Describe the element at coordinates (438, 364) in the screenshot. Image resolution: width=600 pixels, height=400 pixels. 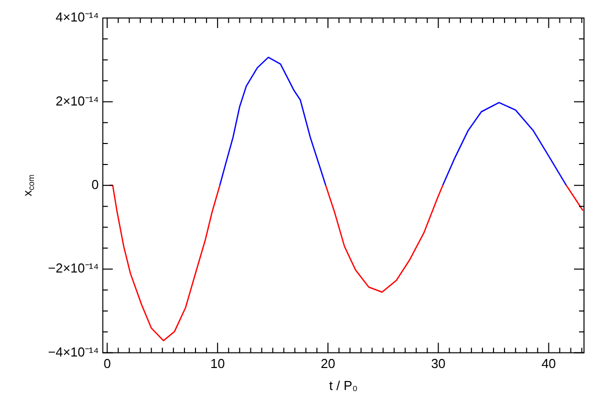
I see `x-tick-label: 30` at that location.